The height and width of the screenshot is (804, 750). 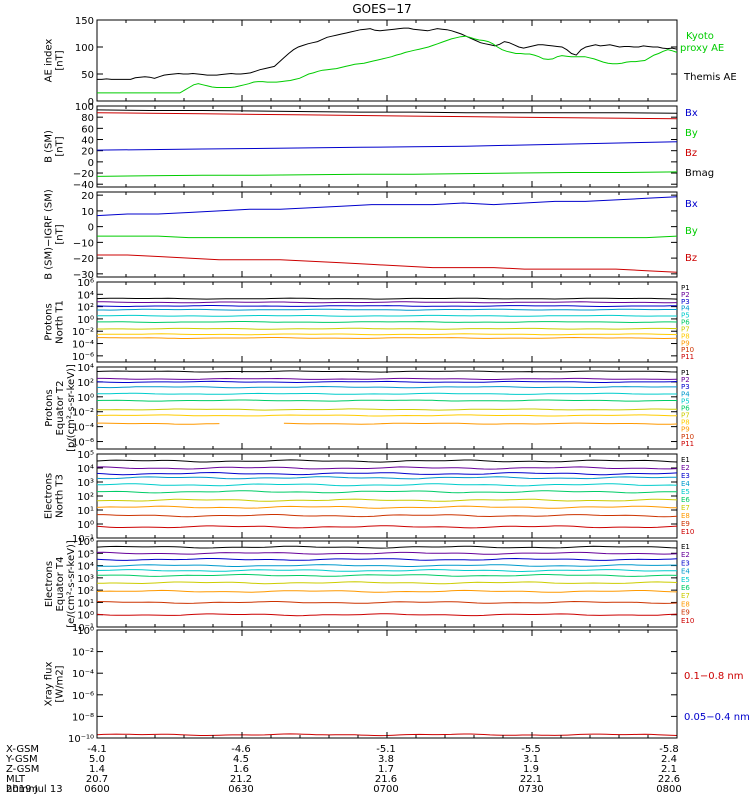 What do you see at coordinates (85, 398) in the screenshot?
I see `panel-5-ytick-label: 10⁰` at bounding box center [85, 398].